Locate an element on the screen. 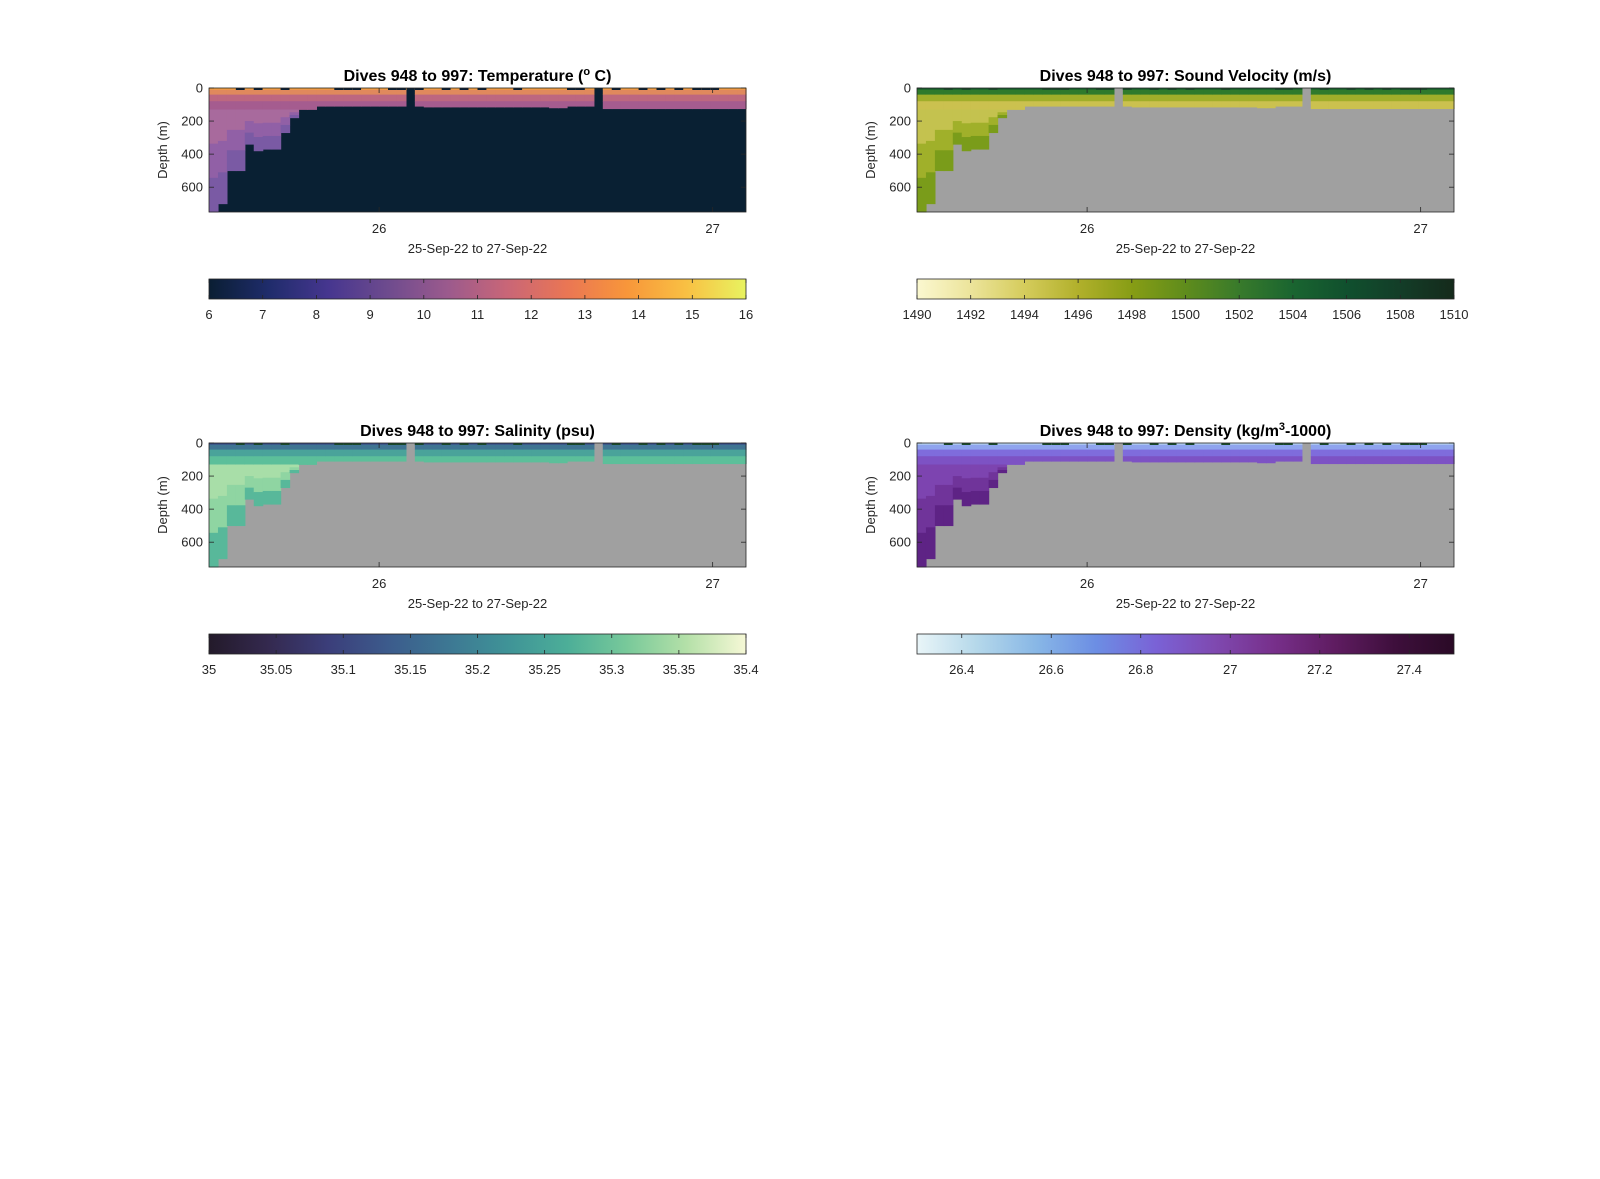 The height and width of the screenshot is (1179, 1600). axes-frame is located at coordinates (477, 150).